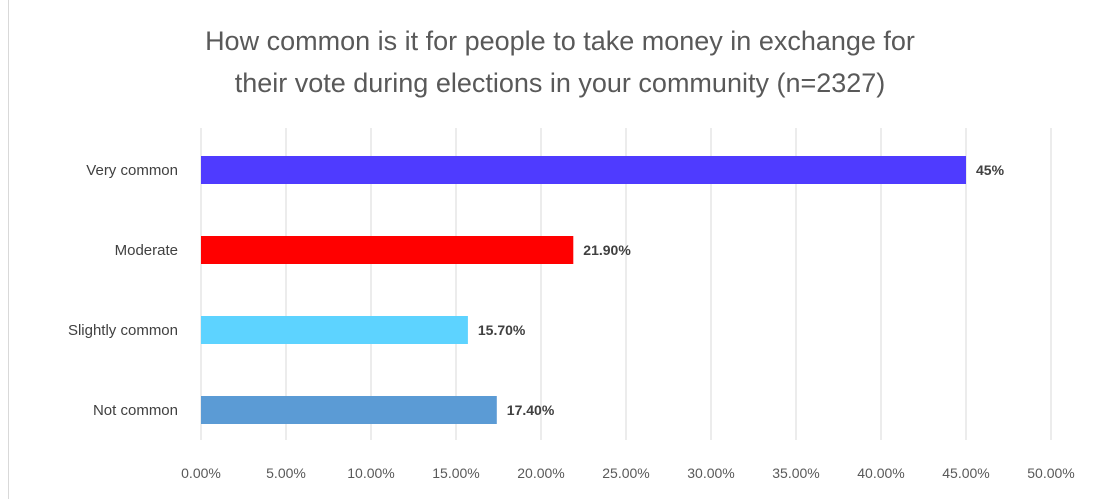  Describe the element at coordinates (1050, 473) in the screenshot. I see `x-tick-label: 50.00%` at that location.